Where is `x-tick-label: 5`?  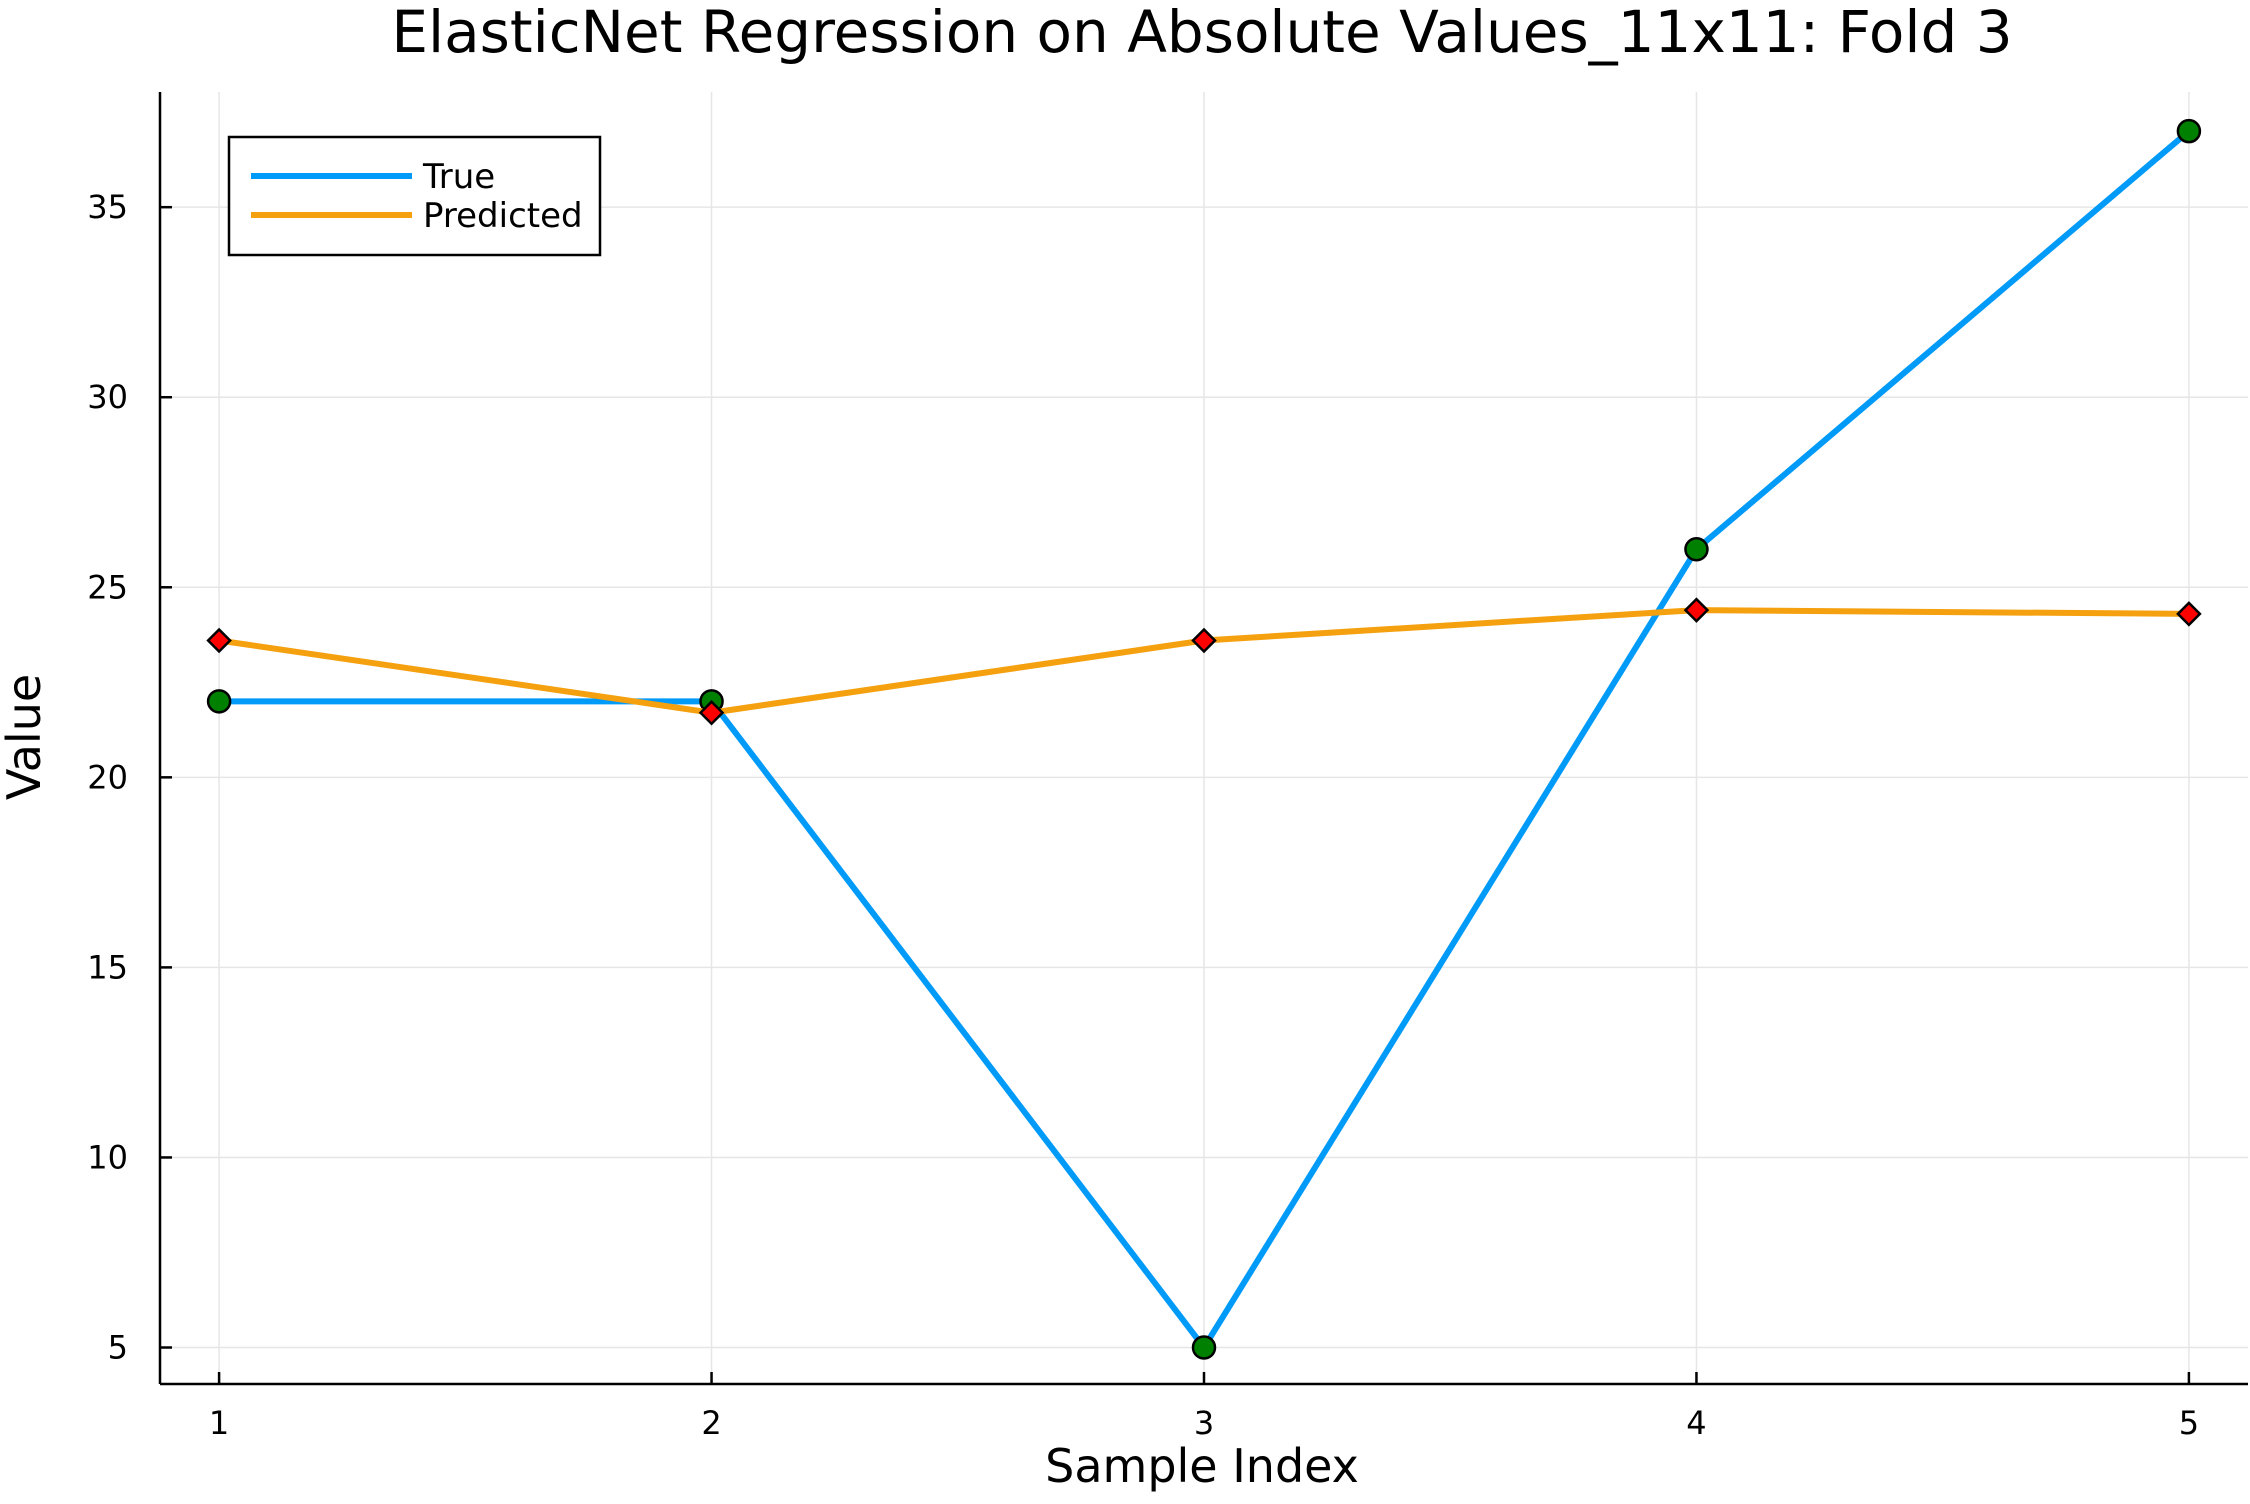
x-tick-label: 5 is located at coordinates (2189, 1423).